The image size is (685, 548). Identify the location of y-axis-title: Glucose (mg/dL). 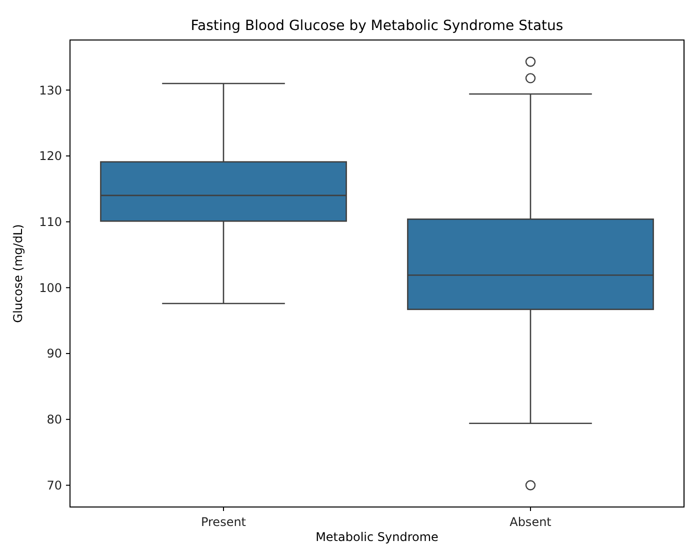
(18, 273).